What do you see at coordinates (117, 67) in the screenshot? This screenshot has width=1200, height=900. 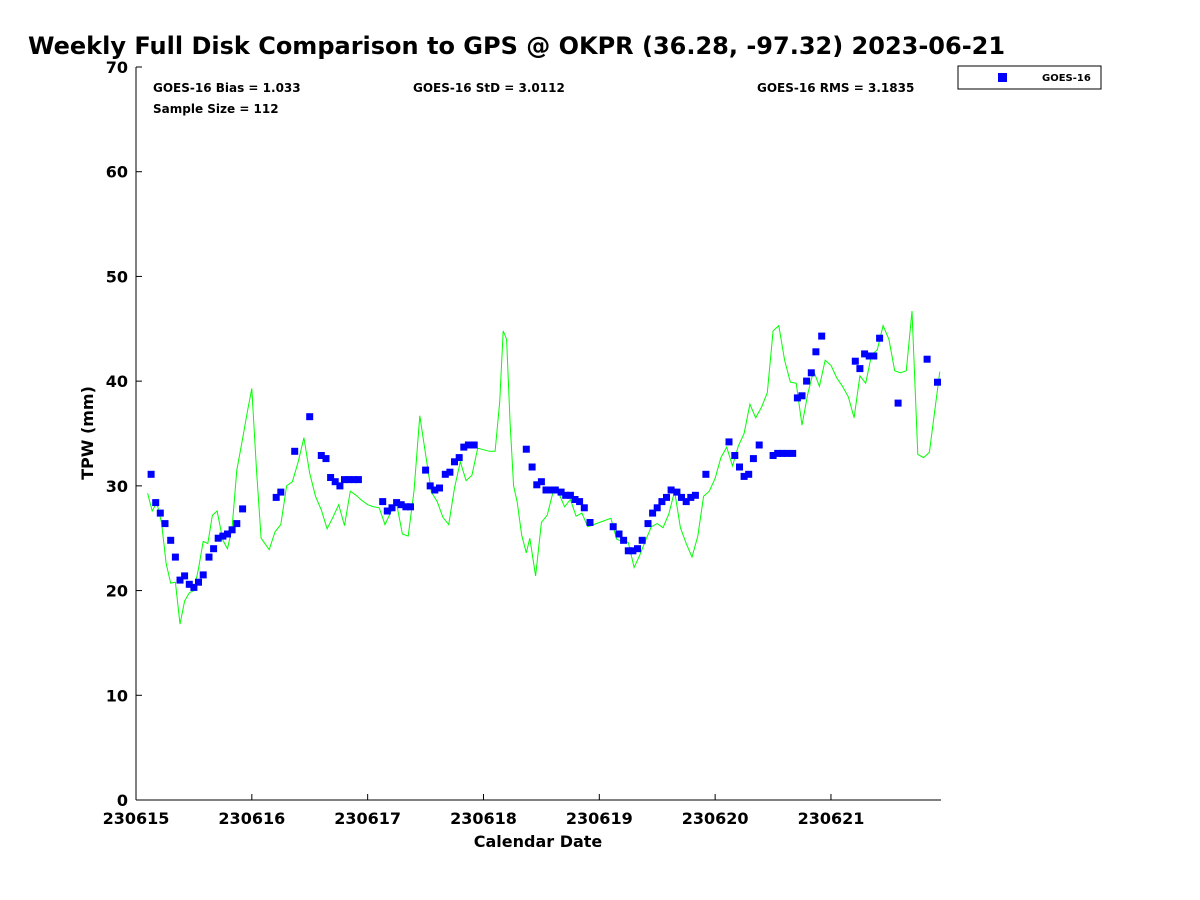 I see `y-tick-label: 70` at bounding box center [117, 67].